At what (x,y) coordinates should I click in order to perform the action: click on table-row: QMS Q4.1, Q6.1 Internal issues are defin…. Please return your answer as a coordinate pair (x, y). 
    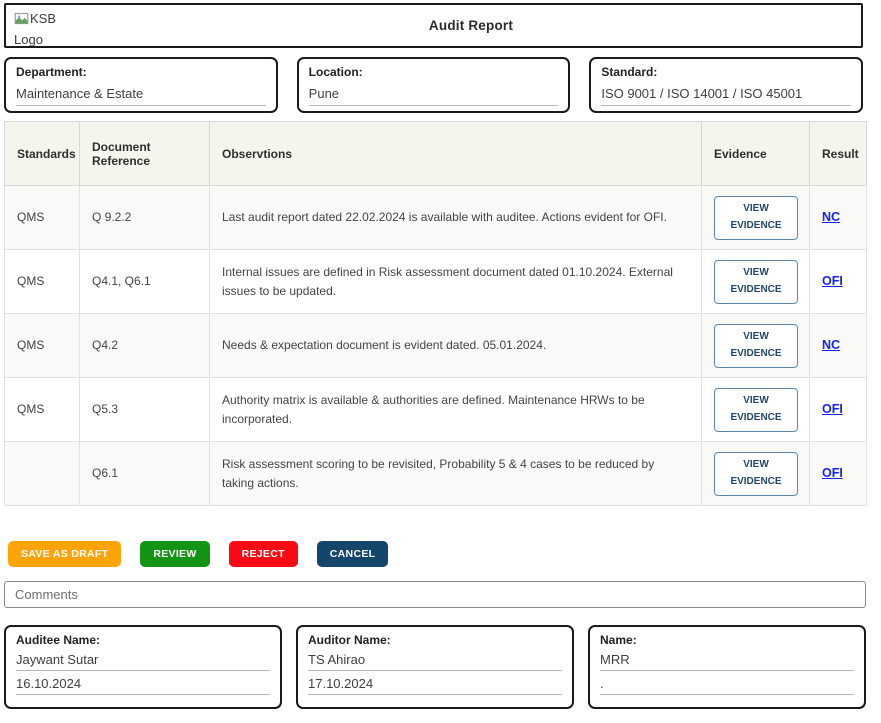
    Looking at the image, I should click on (435, 281).